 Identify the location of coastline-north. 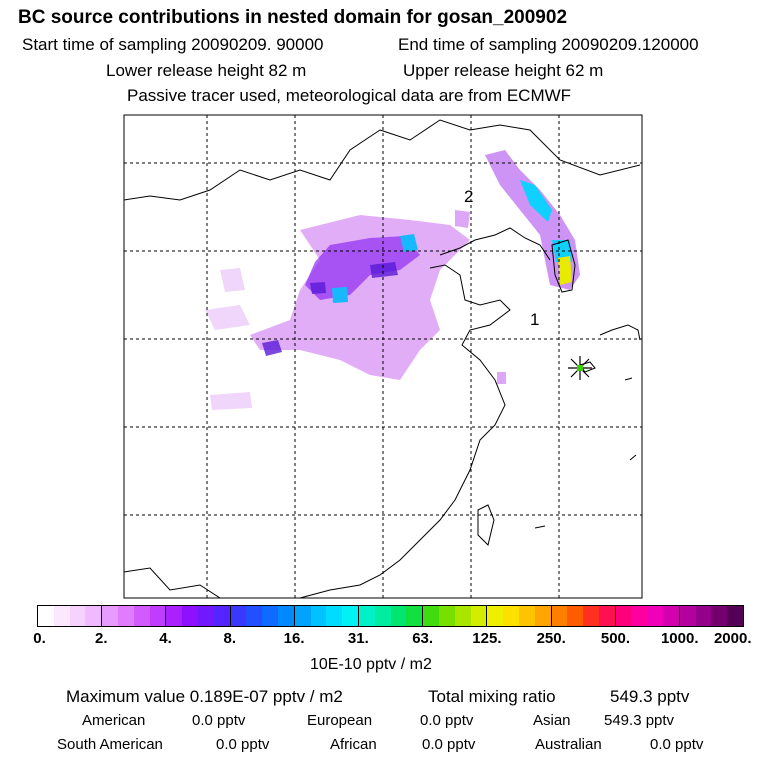
(495, 244).